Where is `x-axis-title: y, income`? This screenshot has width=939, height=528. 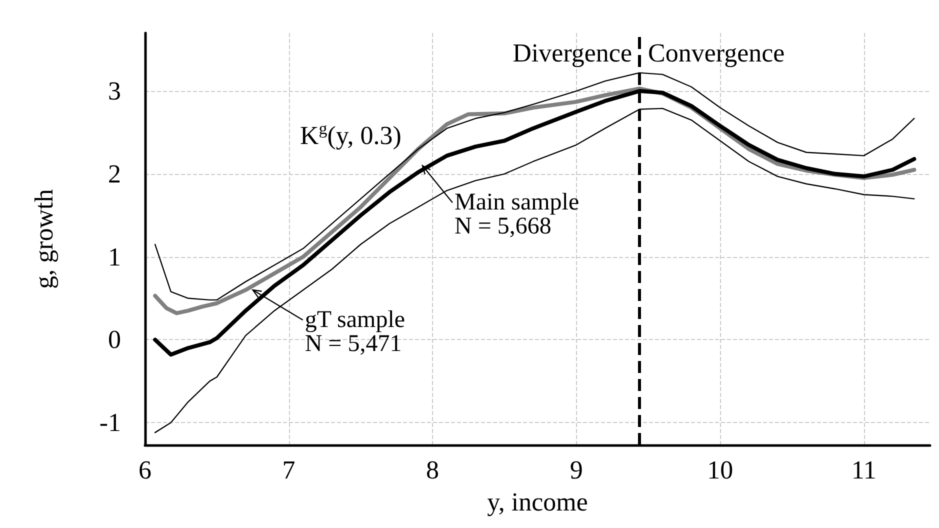
x-axis-title: y, income is located at coordinates (537, 502).